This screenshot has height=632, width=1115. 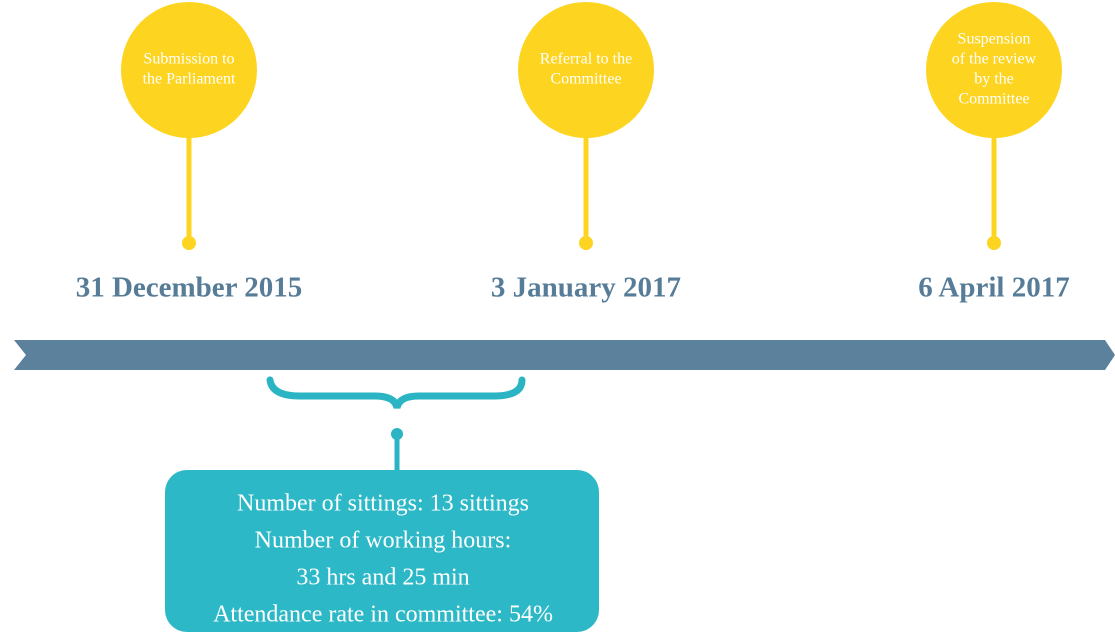 I want to click on event-label: by the, so click(x=994, y=79).